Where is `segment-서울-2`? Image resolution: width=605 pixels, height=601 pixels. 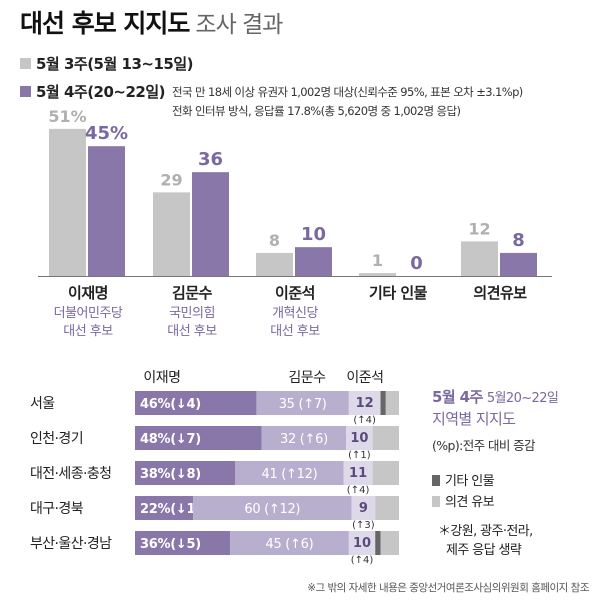
segment-서울-2 is located at coordinates (364, 403).